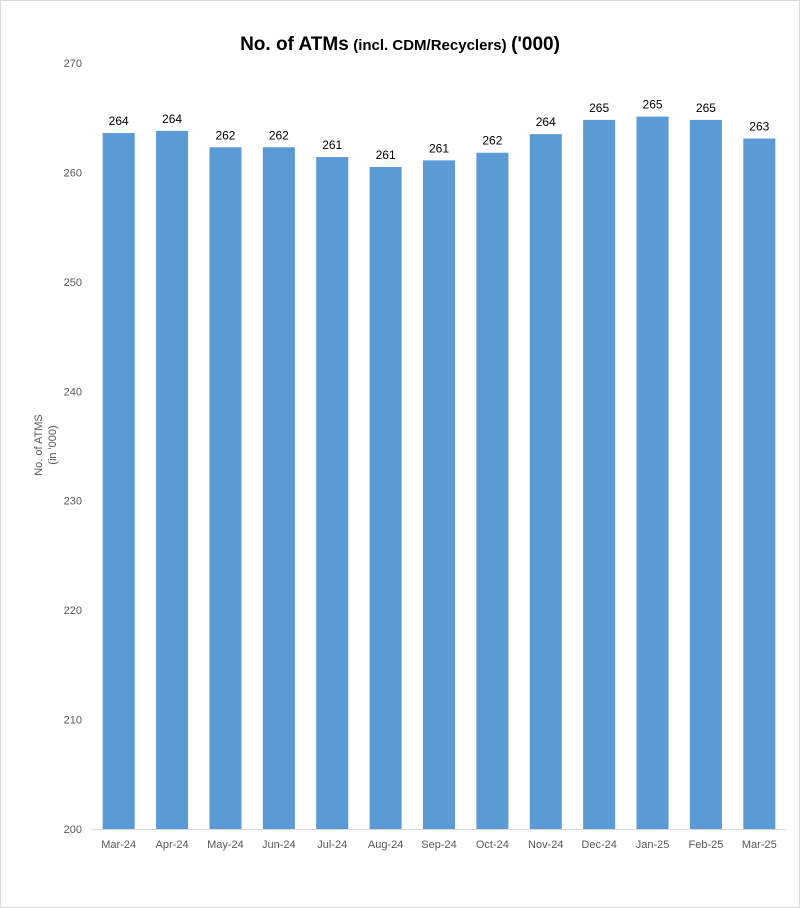 Image resolution: width=800 pixels, height=908 pixels. What do you see at coordinates (73, 64) in the screenshot?
I see `y-tick-label: 270` at bounding box center [73, 64].